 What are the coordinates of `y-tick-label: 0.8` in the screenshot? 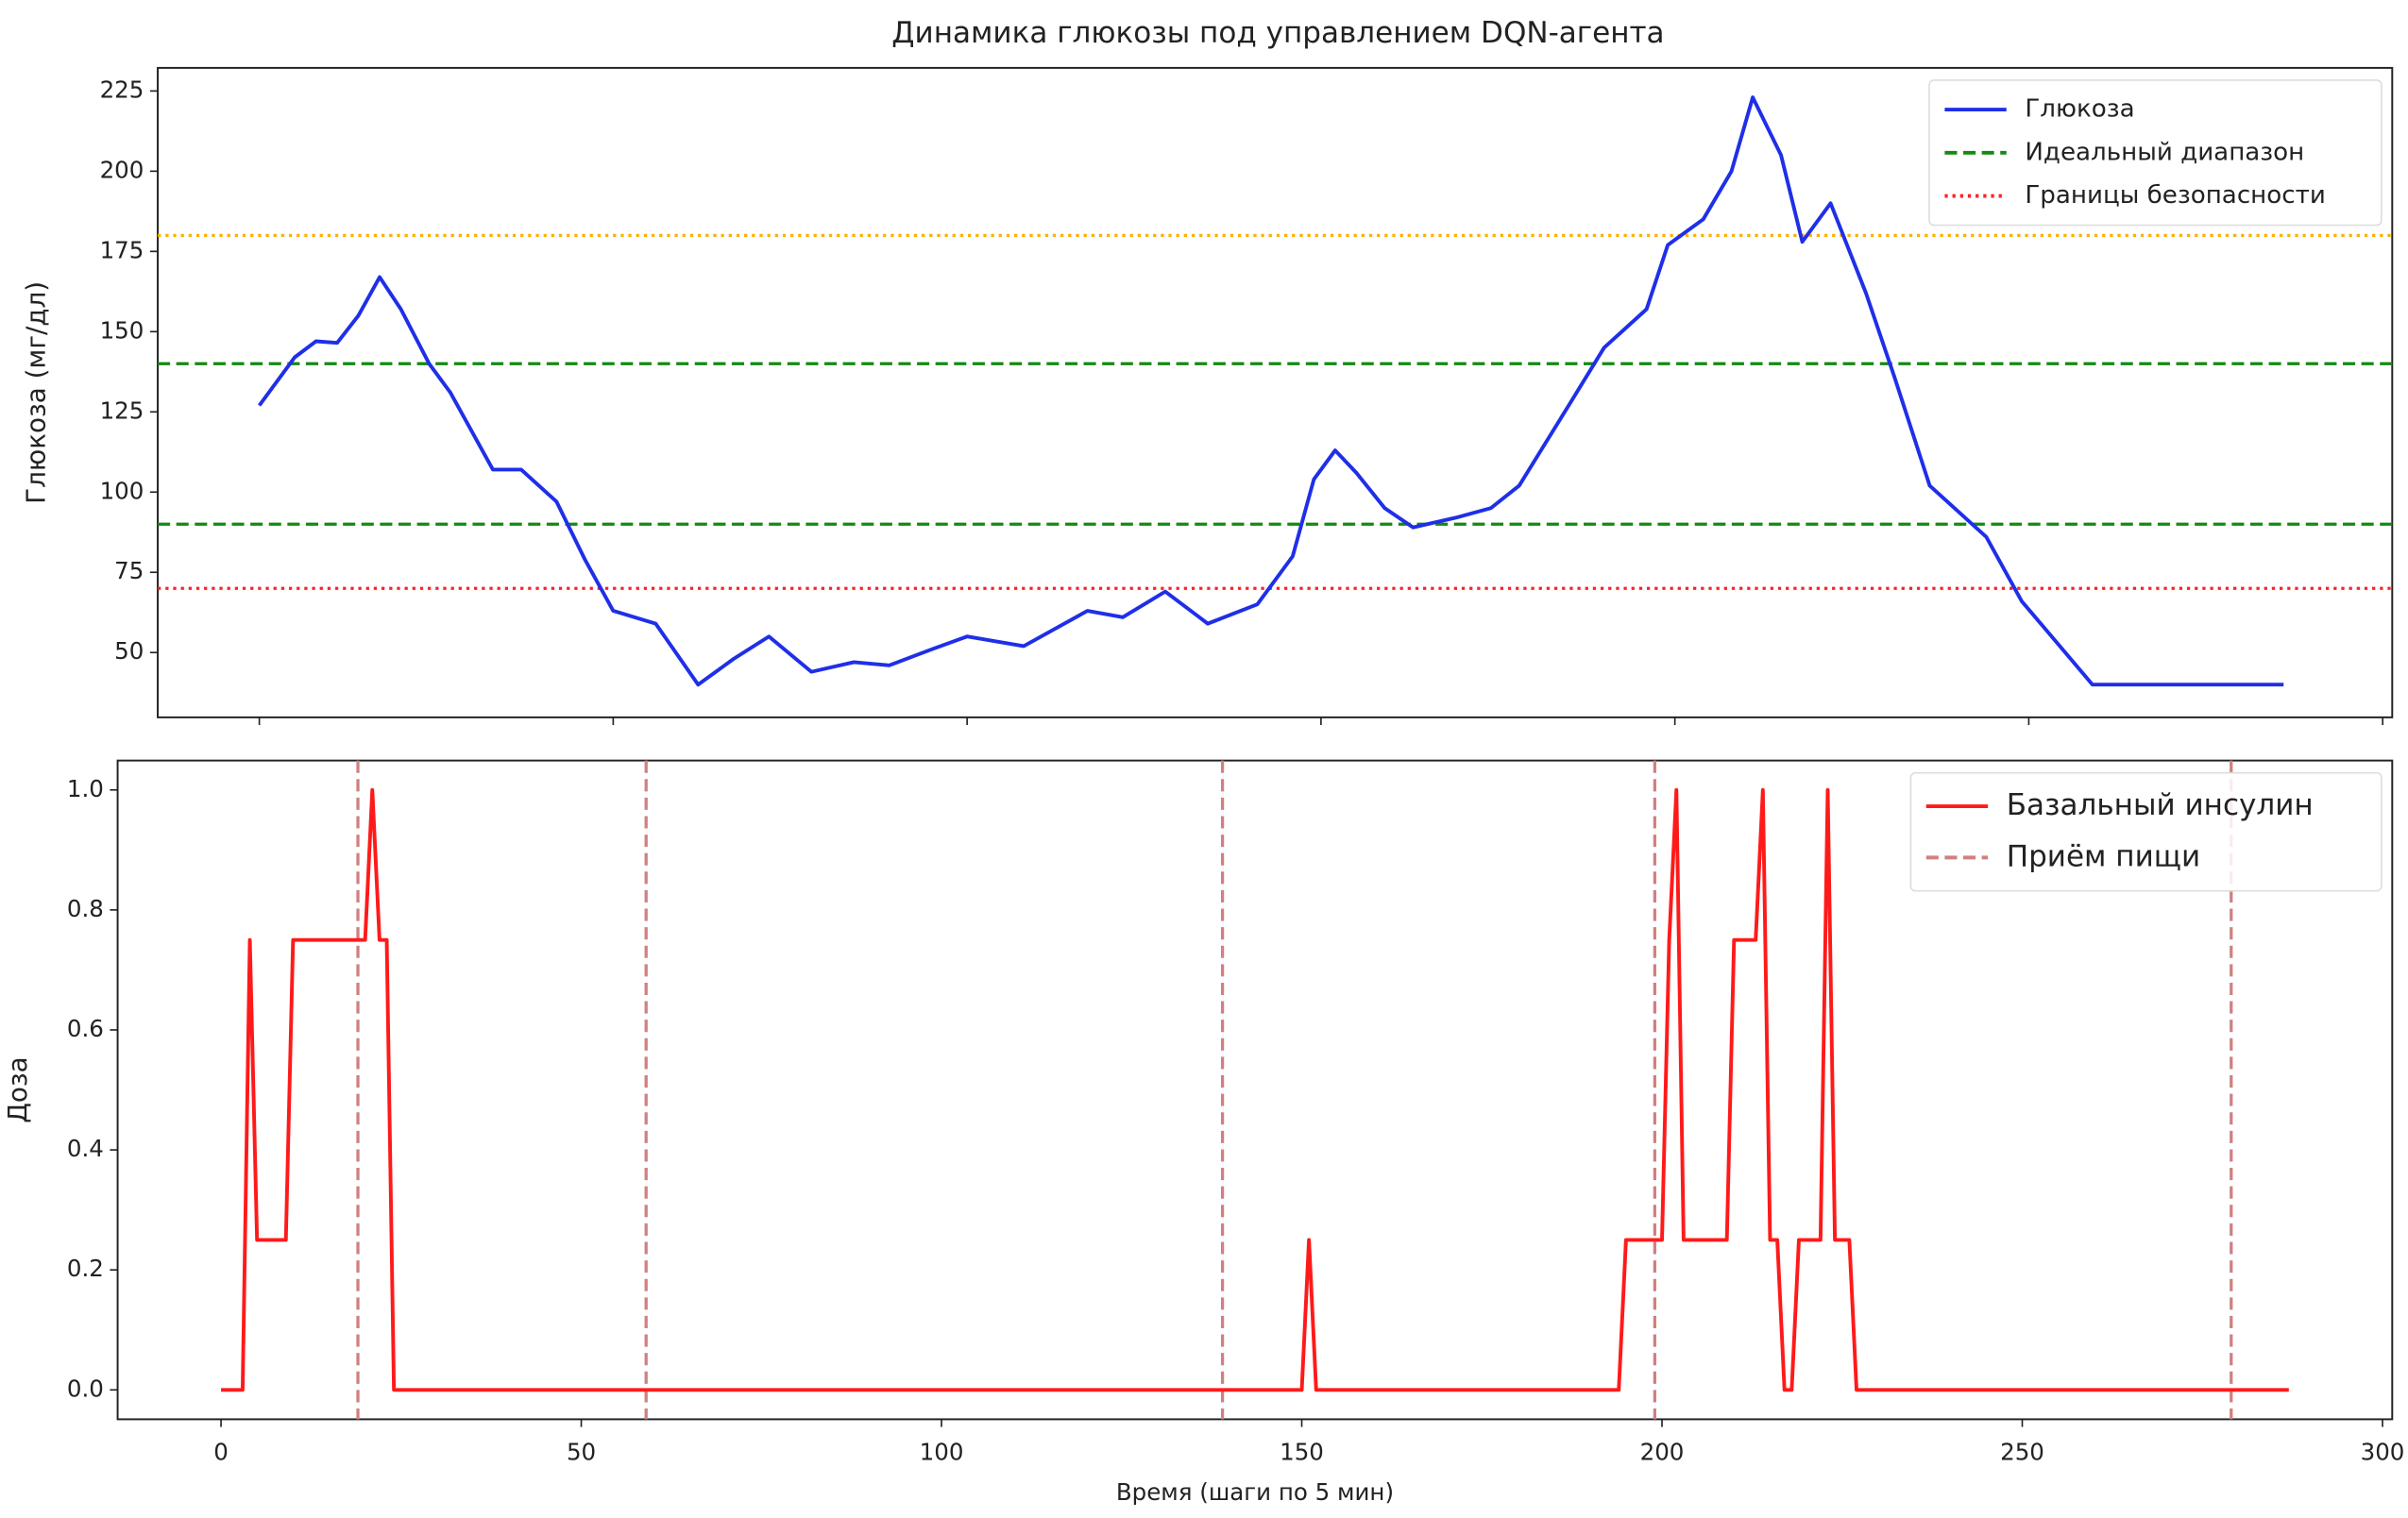 It's located at (85, 909).